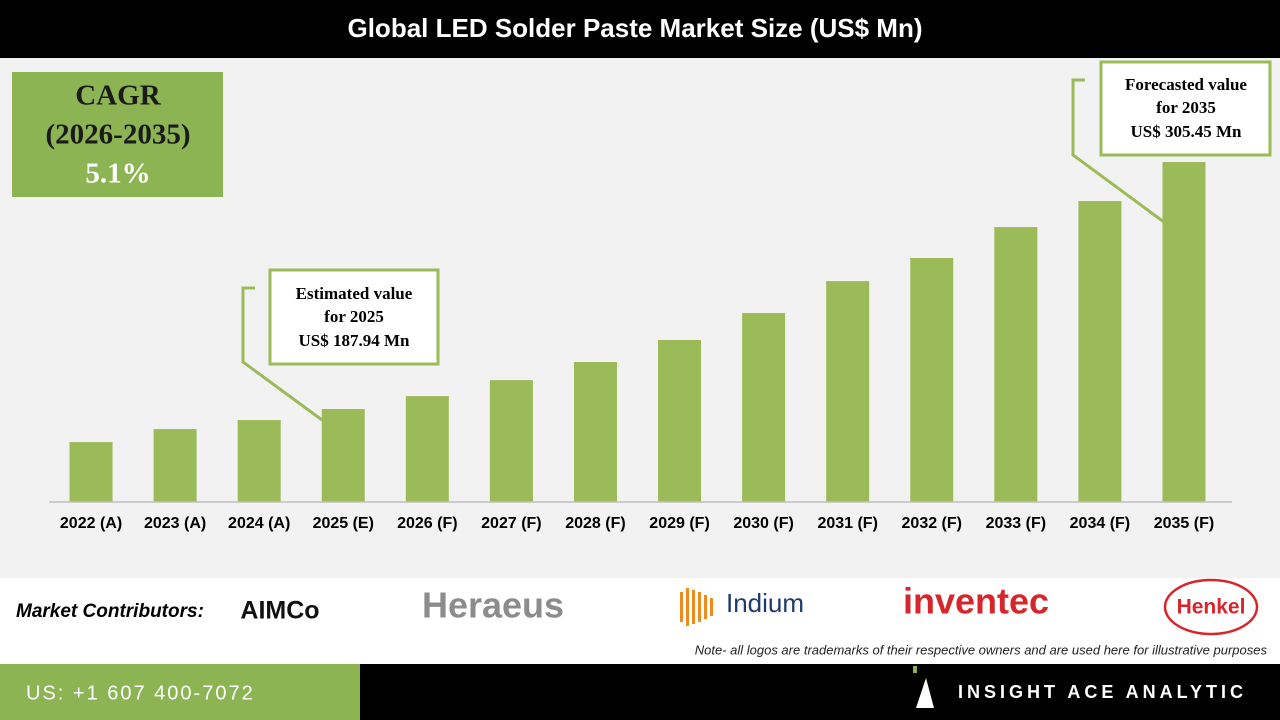 Image resolution: width=1280 pixels, height=720 pixels. I want to click on x-tick-label: 2023 (A), so click(175, 523).